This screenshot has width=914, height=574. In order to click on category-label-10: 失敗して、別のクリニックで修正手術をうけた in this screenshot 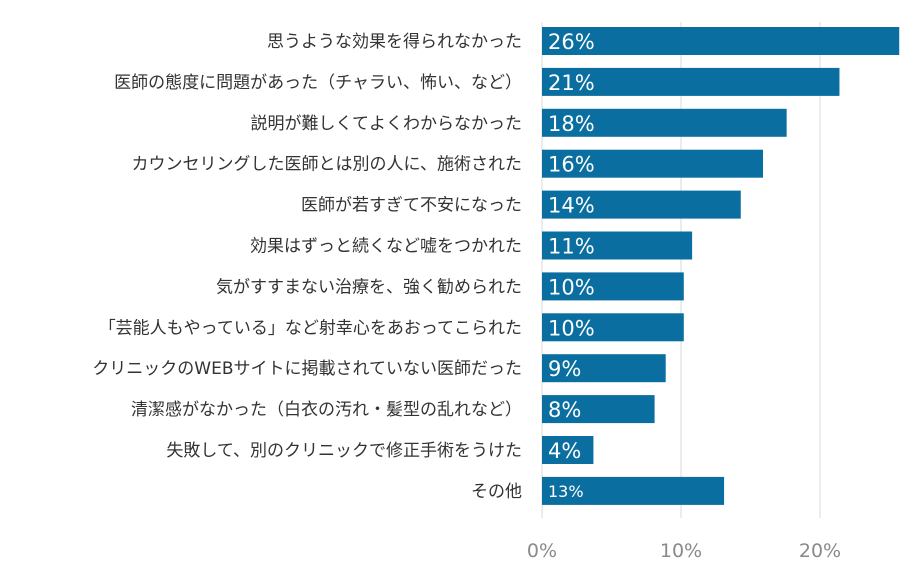, I will do `click(344, 451)`.